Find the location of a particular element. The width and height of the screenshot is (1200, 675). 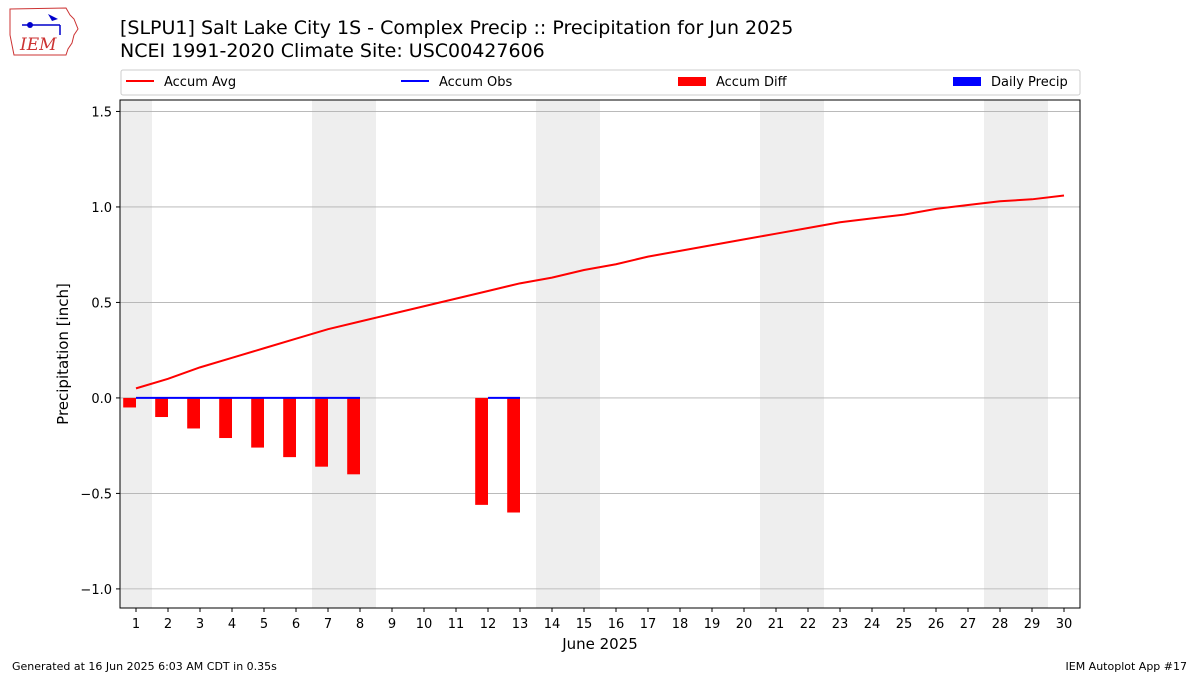

logo-text: IEM is located at coordinates (38, 45).